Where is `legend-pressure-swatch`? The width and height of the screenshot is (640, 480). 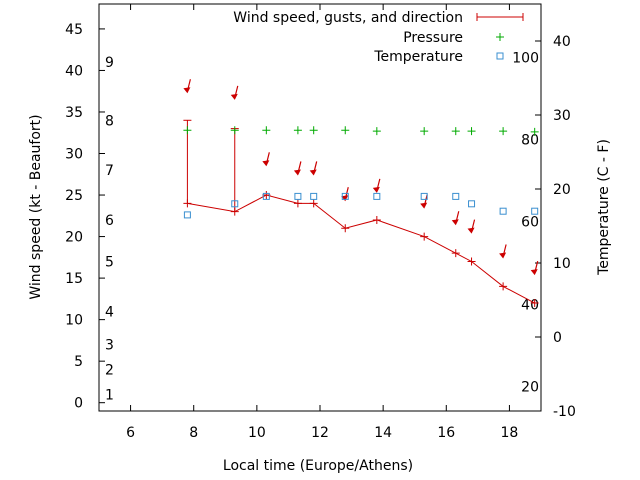 legend-pressure-swatch is located at coordinates (500, 37).